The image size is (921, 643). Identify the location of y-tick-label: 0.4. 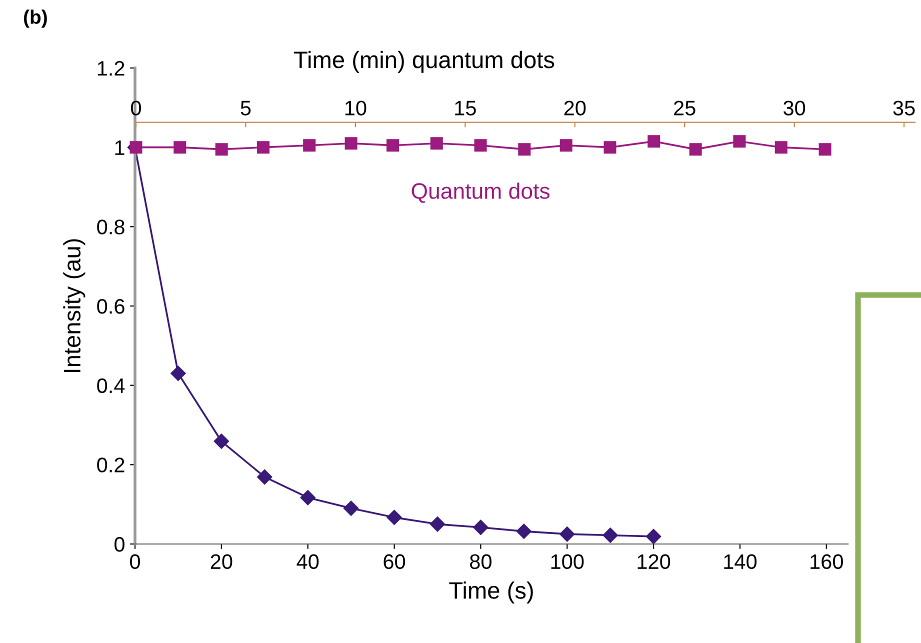
(111, 386).